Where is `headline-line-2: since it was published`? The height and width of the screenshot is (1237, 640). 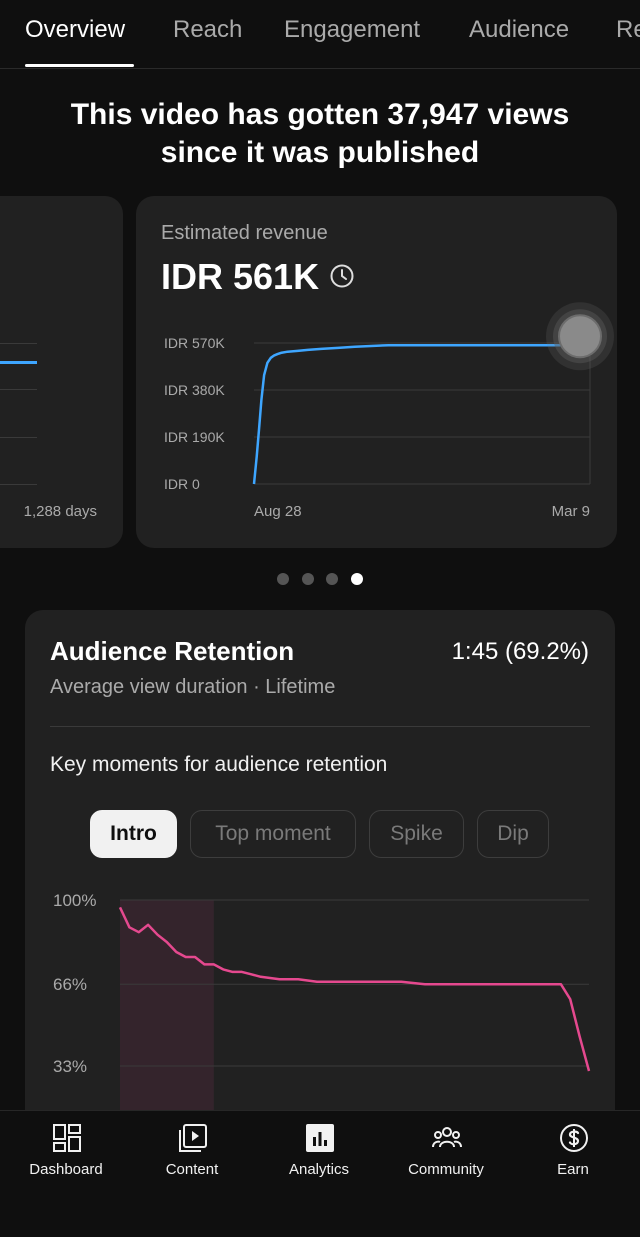 headline-line-2: since it was published is located at coordinates (320, 152).